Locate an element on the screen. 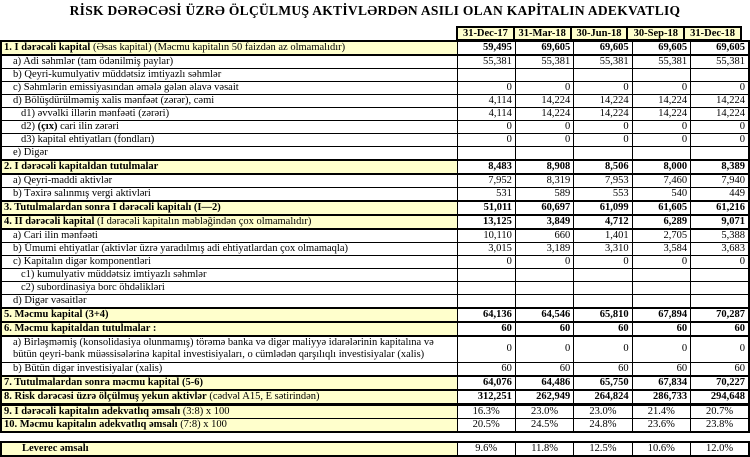  value-cell: 264,824 is located at coordinates (603, 396).